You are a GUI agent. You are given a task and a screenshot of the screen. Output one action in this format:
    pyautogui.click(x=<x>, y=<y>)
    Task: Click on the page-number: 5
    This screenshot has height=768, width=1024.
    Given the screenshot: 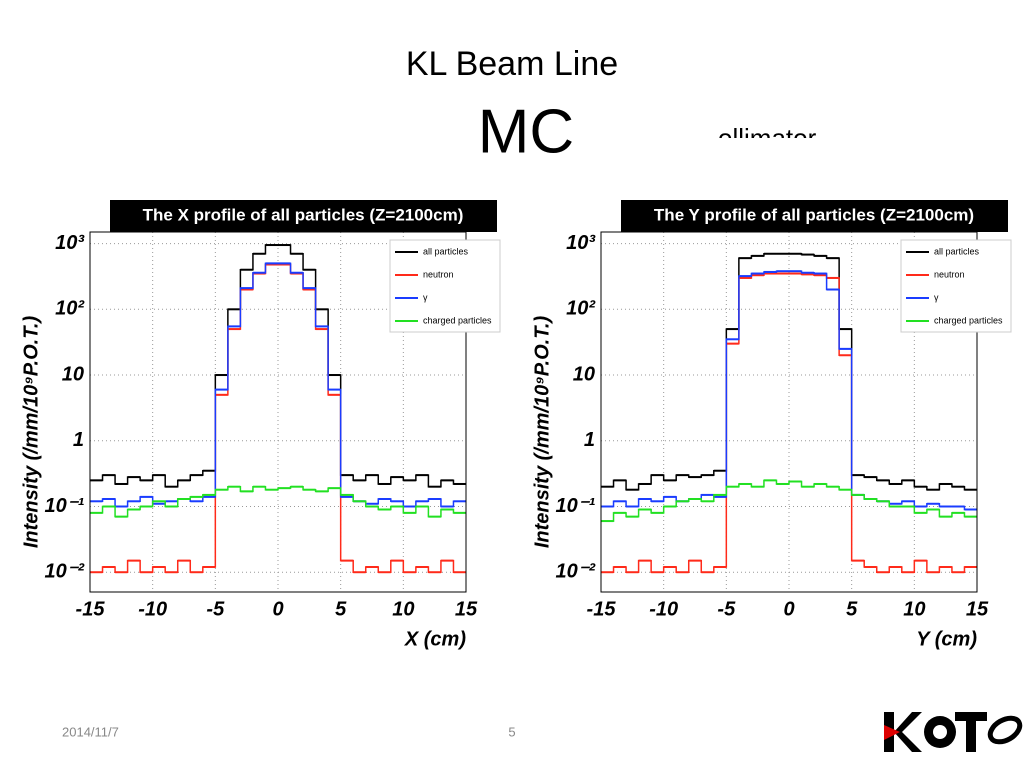 What is the action you would take?
    pyautogui.click(x=511, y=731)
    